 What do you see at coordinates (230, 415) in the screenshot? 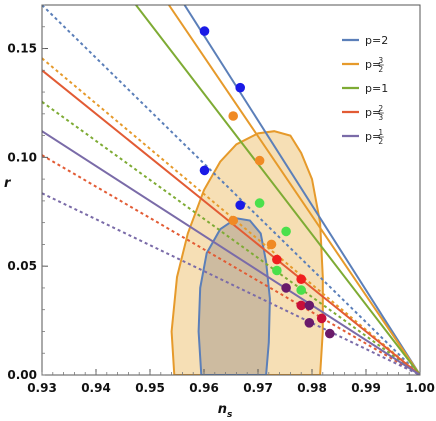
I see `x-axis-title-subscript: s` at bounding box center [230, 415].